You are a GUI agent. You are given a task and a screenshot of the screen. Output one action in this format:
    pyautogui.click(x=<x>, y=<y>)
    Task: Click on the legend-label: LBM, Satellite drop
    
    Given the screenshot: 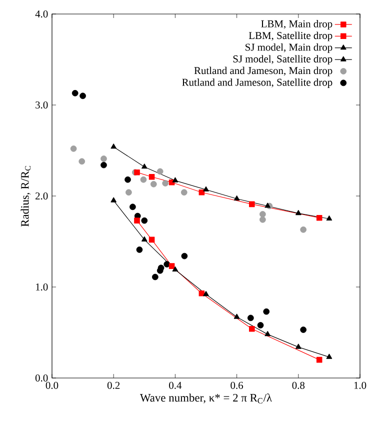 What is the action you would take?
    pyautogui.click(x=290, y=37)
    